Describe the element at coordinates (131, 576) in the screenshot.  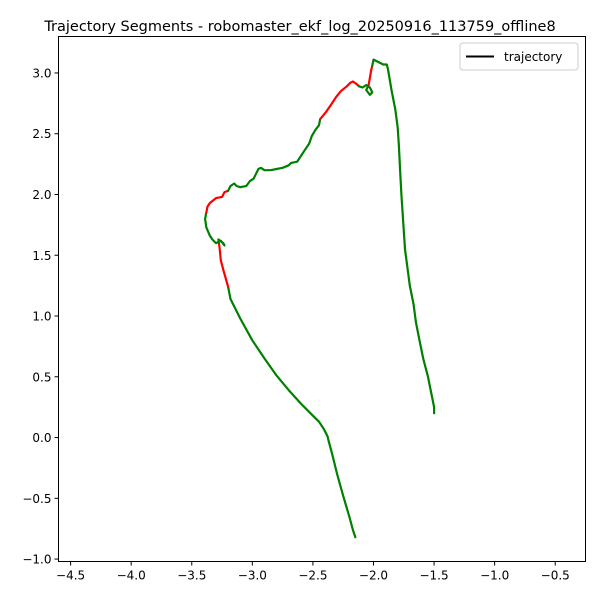
I see `x-tick-label: −4.0` at that location.